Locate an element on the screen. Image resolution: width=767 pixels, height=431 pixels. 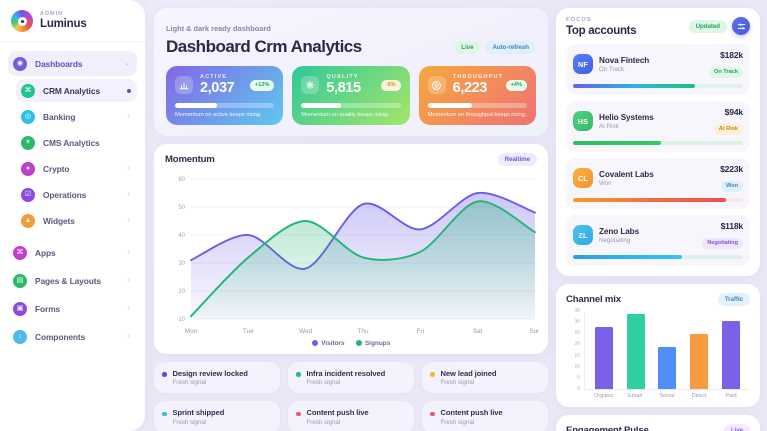
activity-tile: Design review locked Fresh signal is located at coordinates (217, 377).